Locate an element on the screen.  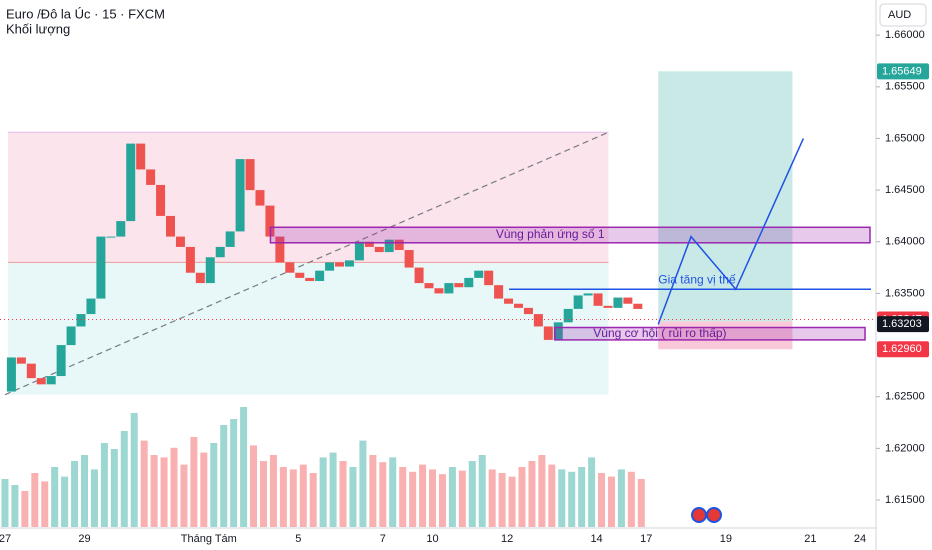
y-tick-label: 1.62500 is located at coordinates (905, 397).